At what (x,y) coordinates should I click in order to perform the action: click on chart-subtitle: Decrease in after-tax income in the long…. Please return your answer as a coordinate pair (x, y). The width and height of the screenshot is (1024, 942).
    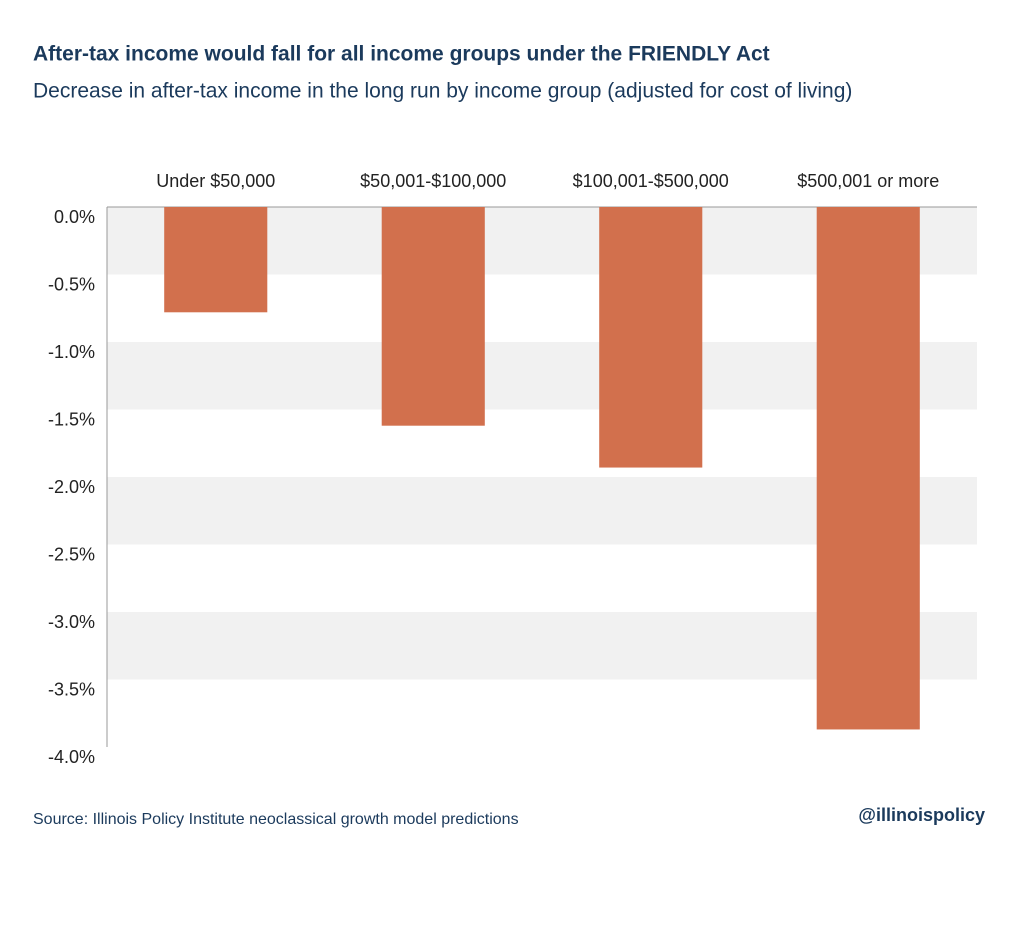
    Looking at the image, I should click on (442, 91).